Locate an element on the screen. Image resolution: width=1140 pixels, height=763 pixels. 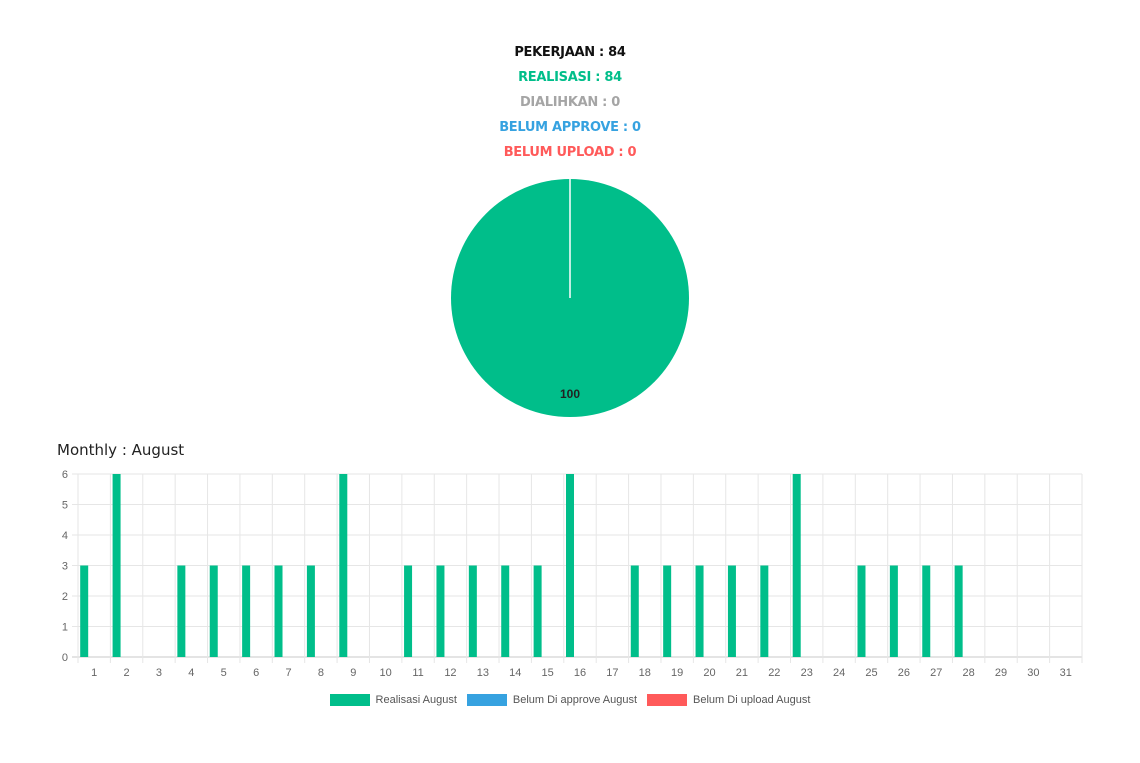
x-tick-label: 14 is located at coordinates (515, 673).